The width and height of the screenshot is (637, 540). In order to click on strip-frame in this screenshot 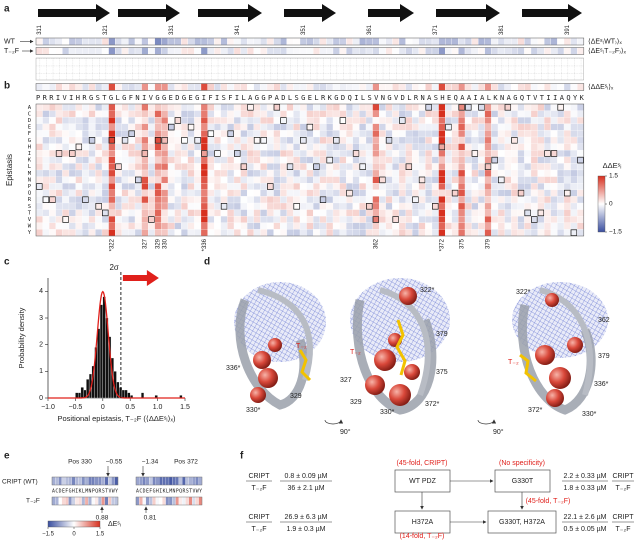, I will do `click(169, 501)`.